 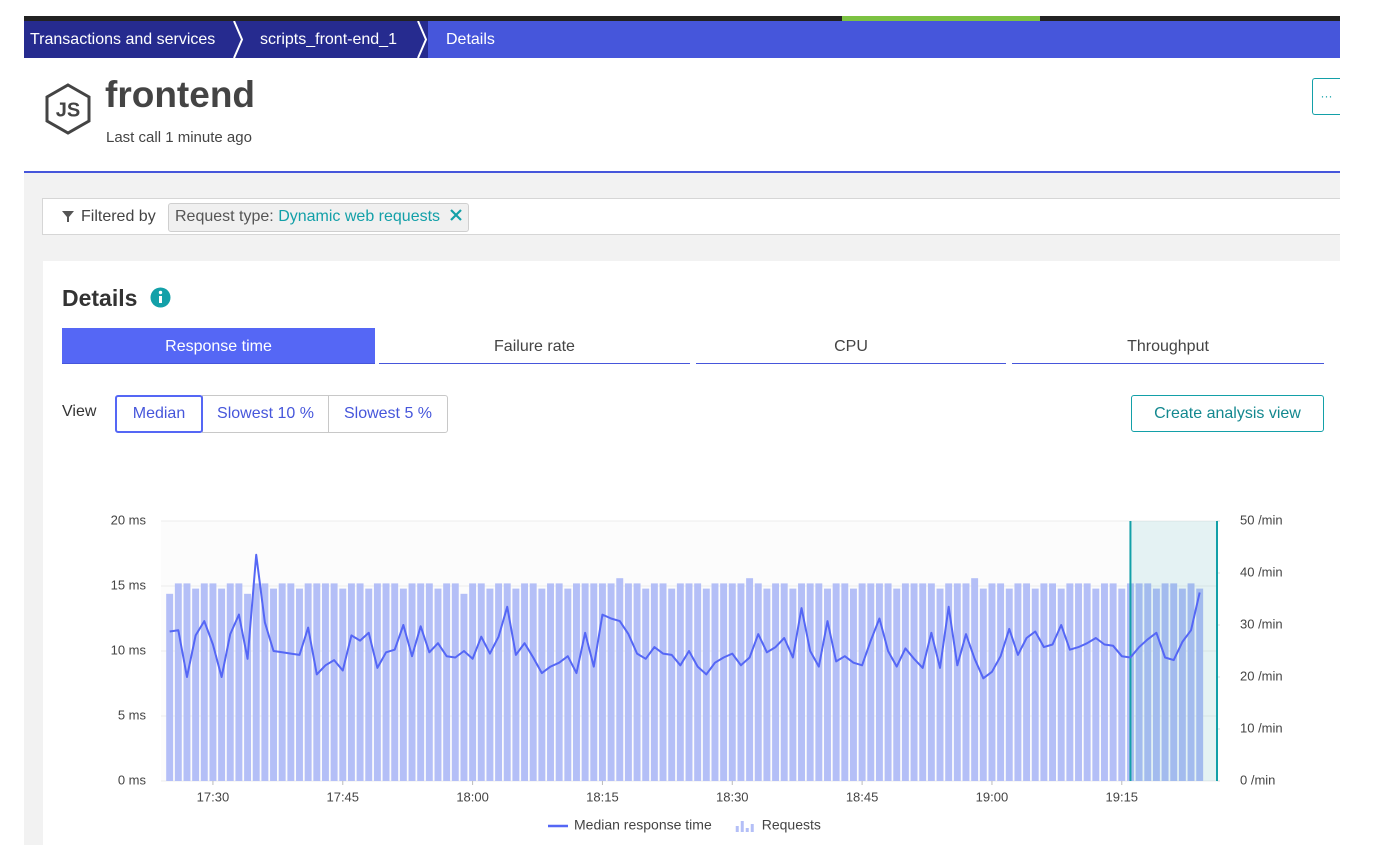 What do you see at coordinates (129, 519) in the screenshot?
I see `y-tick-label: 20 ms` at bounding box center [129, 519].